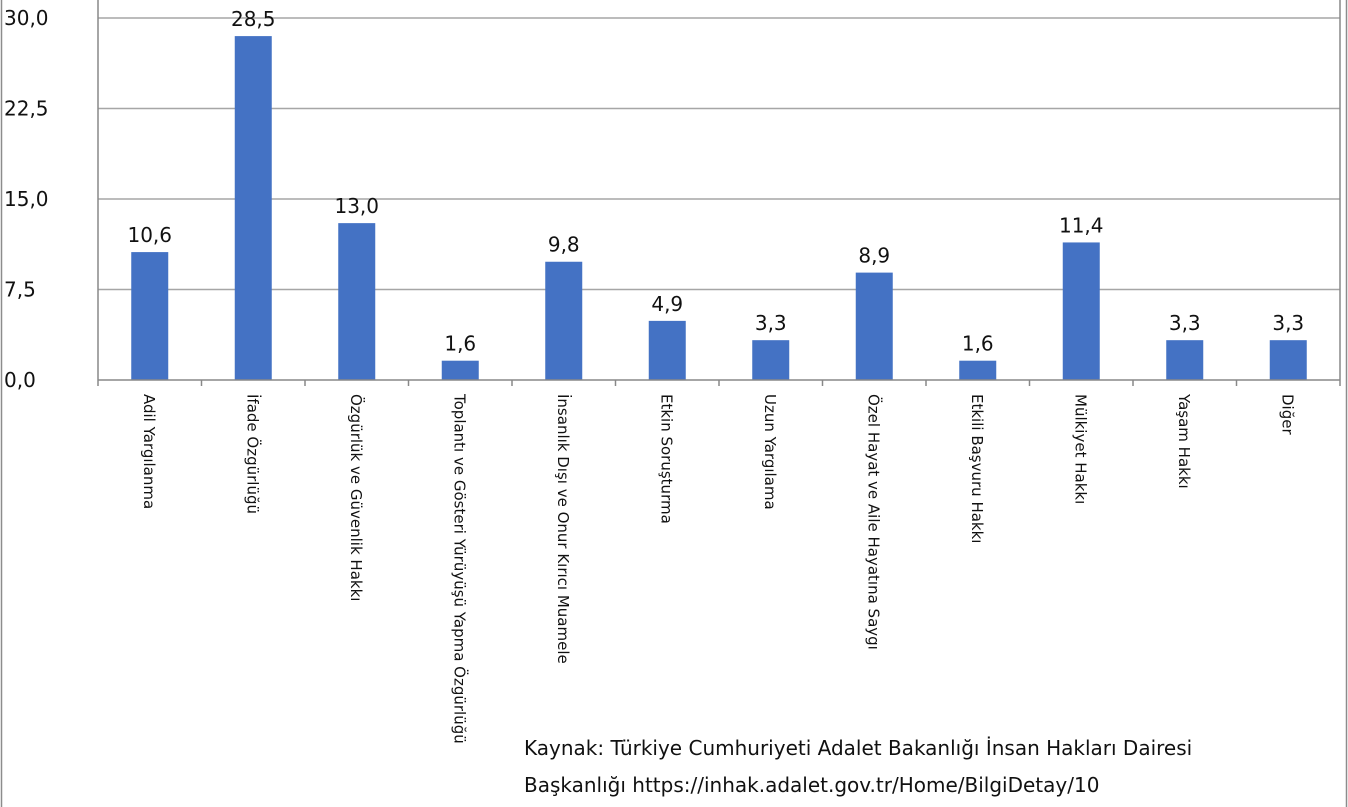 This screenshot has height=807, width=1348. Describe the element at coordinates (26, 18) in the screenshot. I see `y-tick-label: 30,0` at that location.